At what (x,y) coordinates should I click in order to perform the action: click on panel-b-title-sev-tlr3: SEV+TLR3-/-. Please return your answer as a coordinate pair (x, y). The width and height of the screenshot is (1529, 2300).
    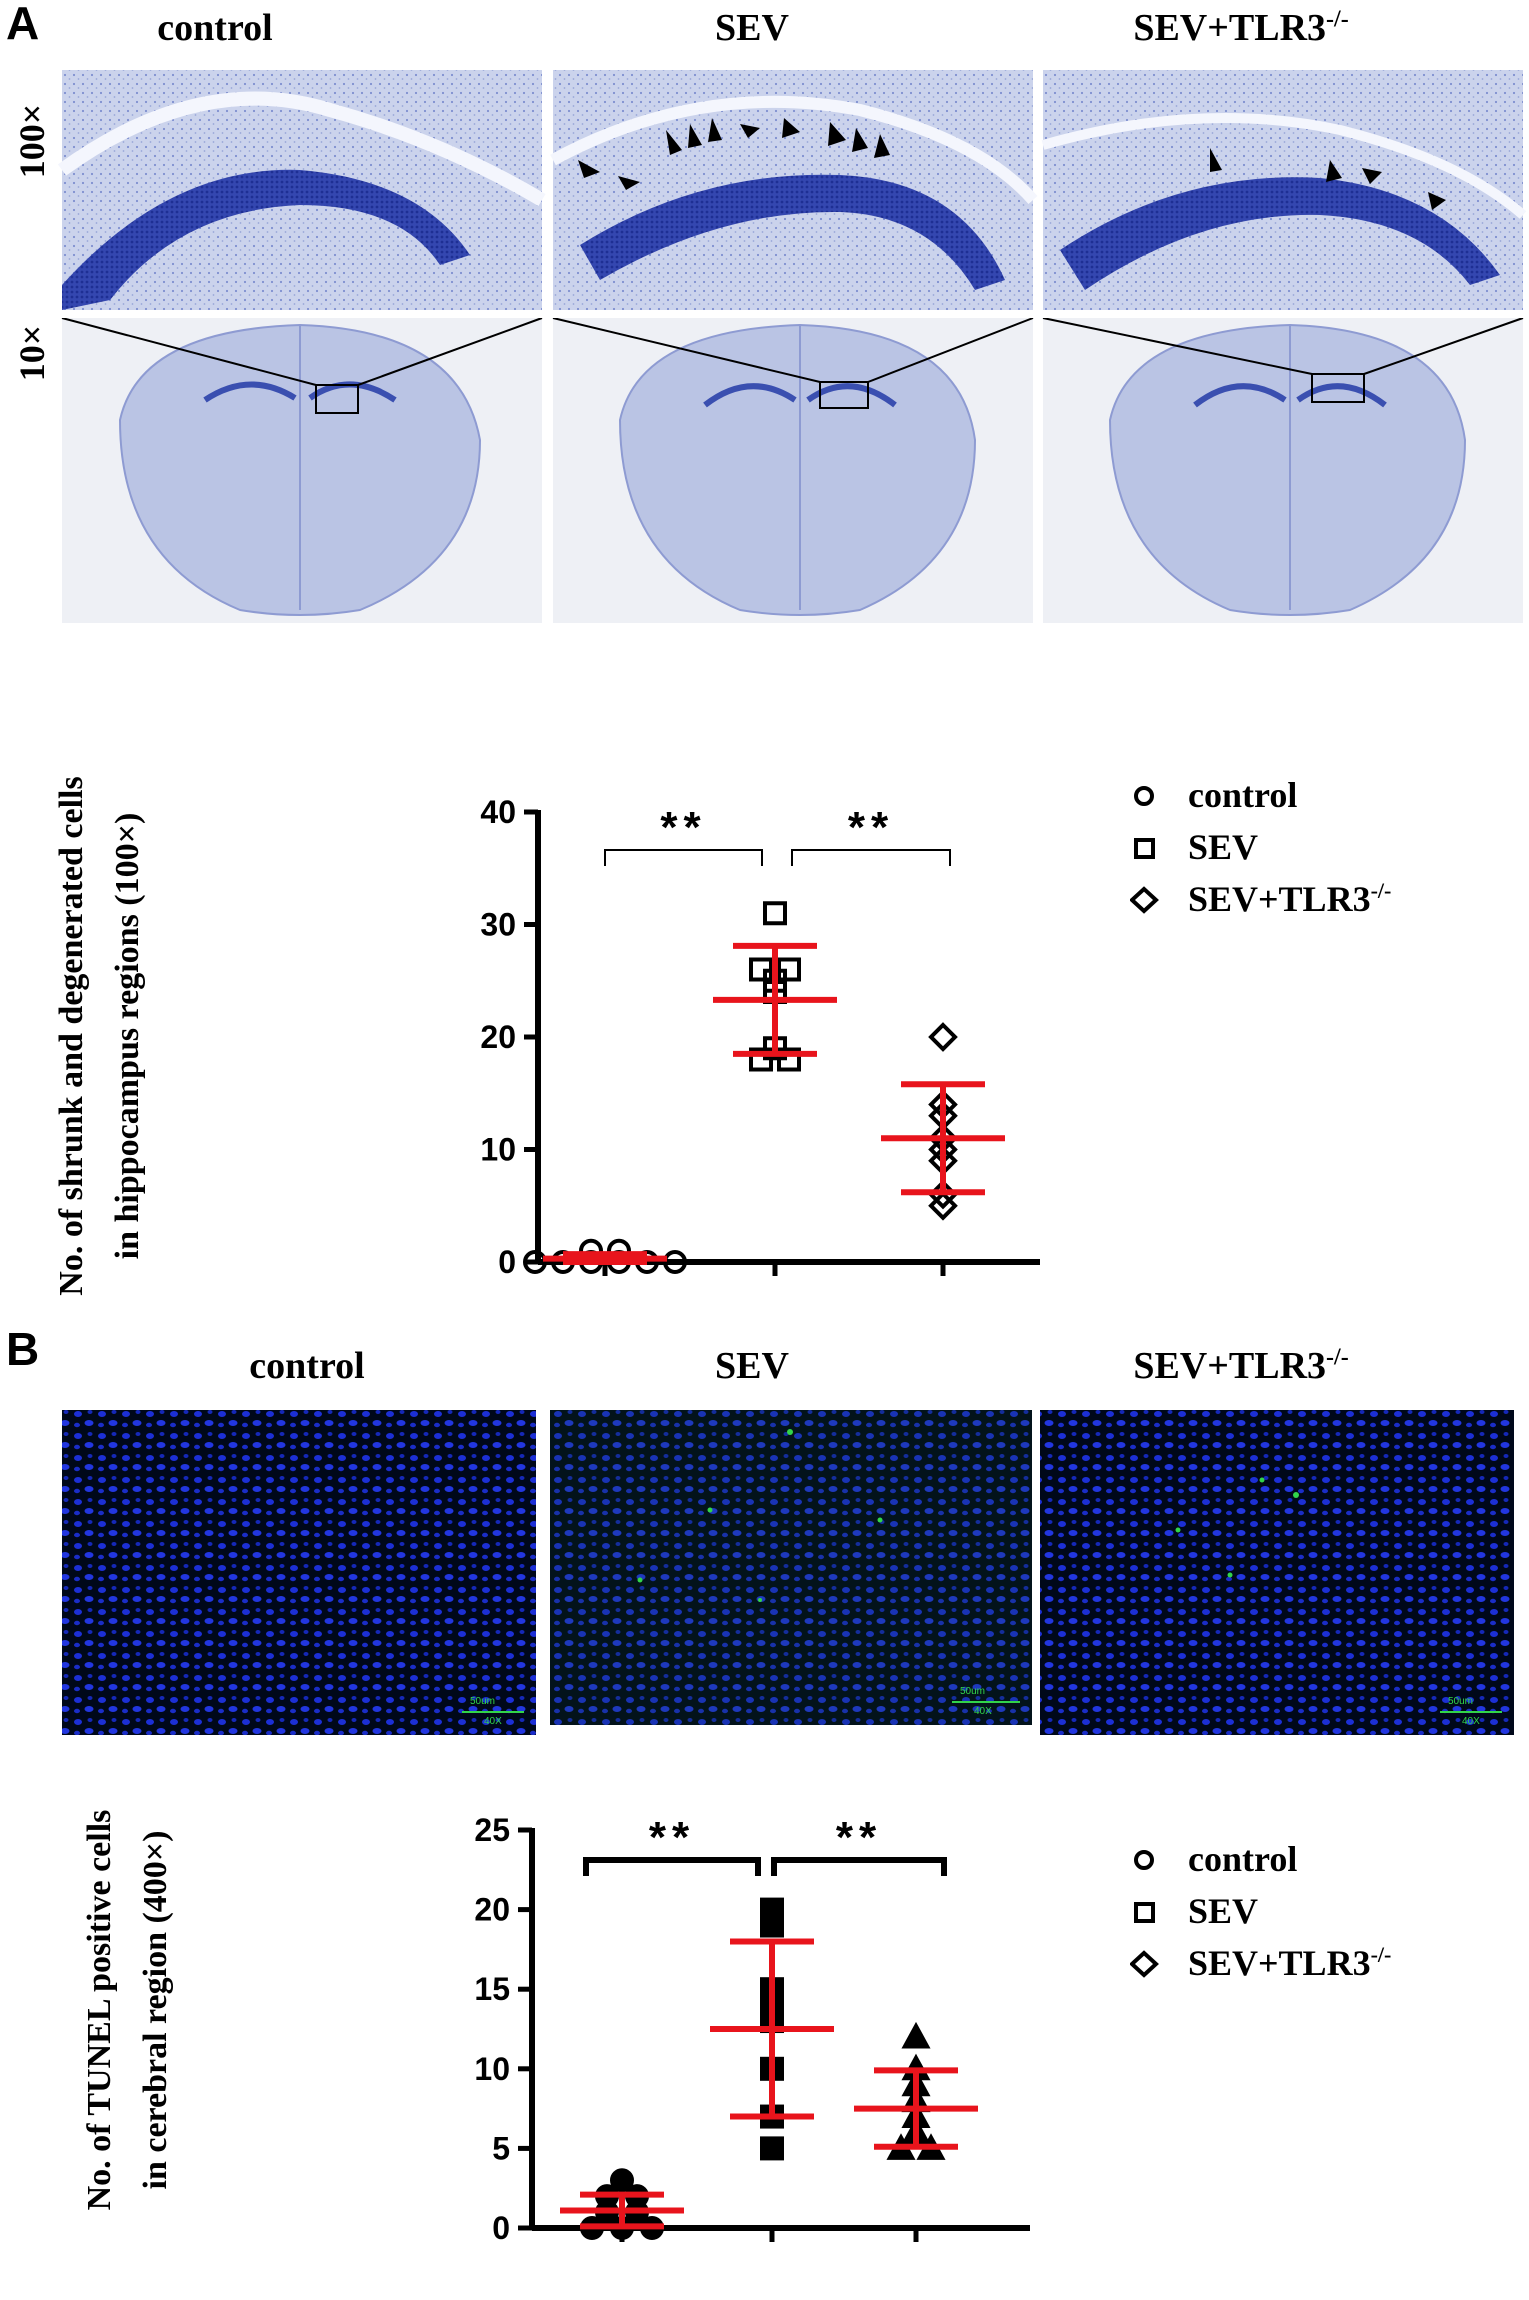
    Looking at the image, I should click on (1241, 1365).